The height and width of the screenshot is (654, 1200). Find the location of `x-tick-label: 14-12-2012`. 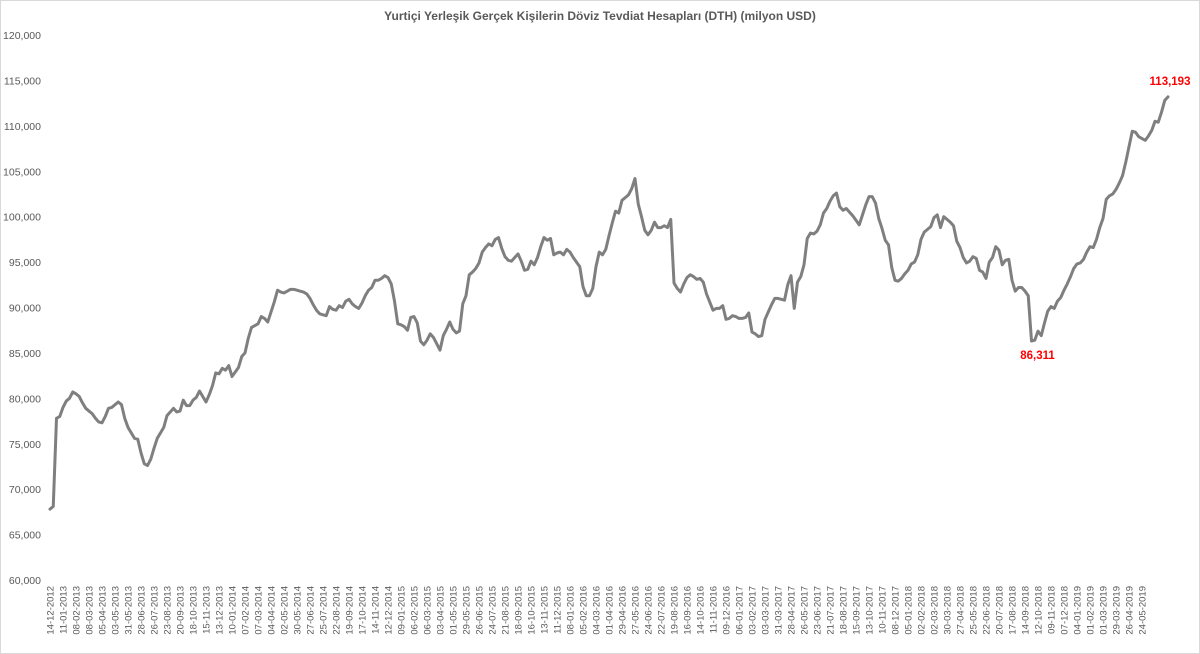

x-tick-label: 14-12-2012 is located at coordinates (51, 610).